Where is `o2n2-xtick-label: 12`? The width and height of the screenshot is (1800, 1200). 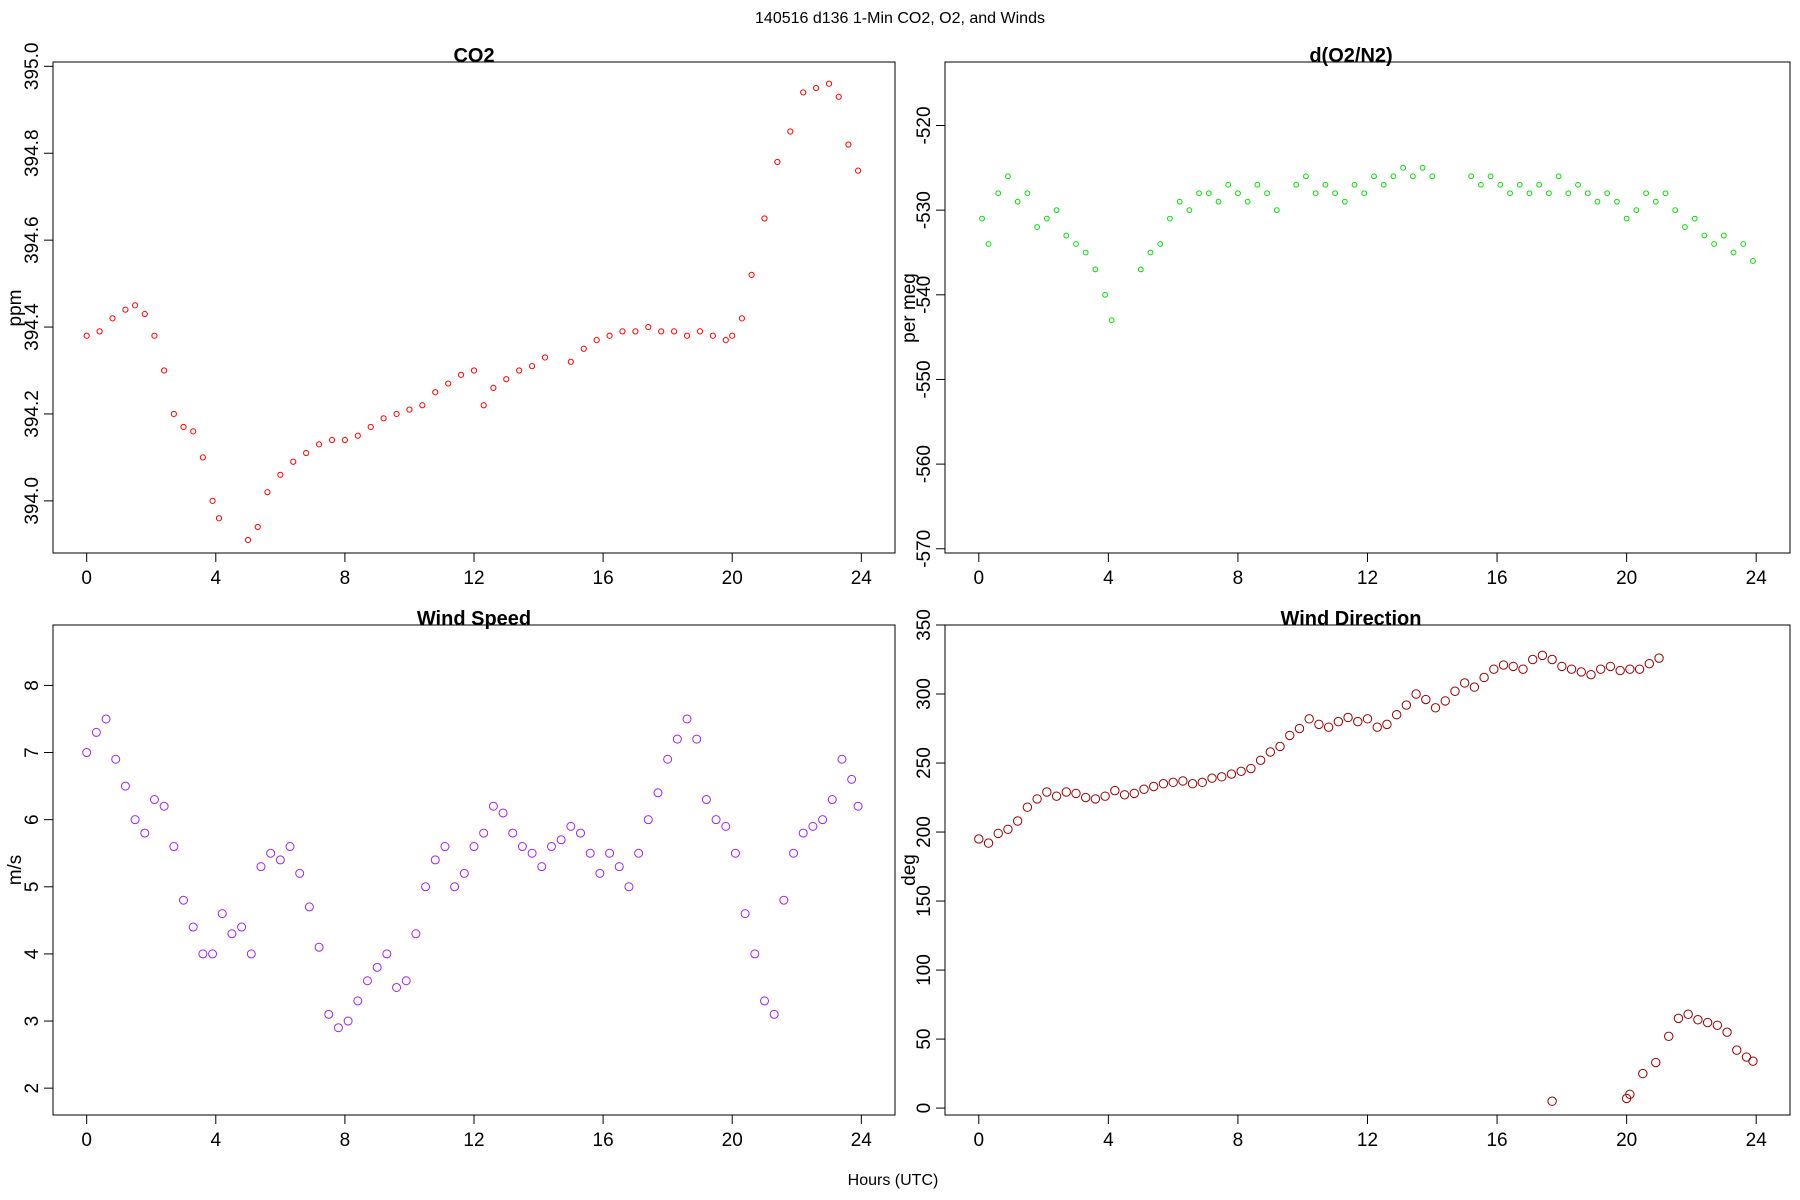 o2n2-xtick-label: 12 is located at coordinates (1367, 578).